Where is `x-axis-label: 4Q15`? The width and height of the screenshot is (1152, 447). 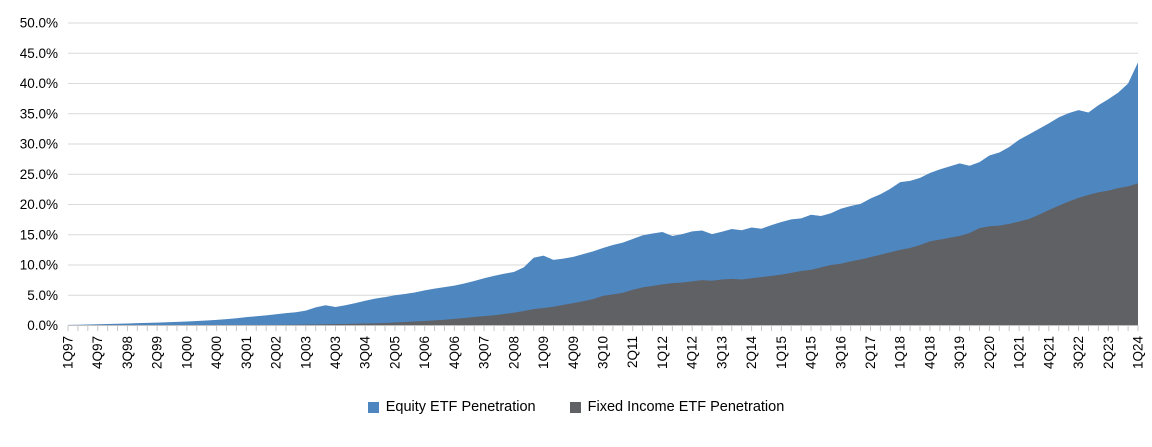
x-axis-label: 4Q15 is located at coordinates (811, 352).